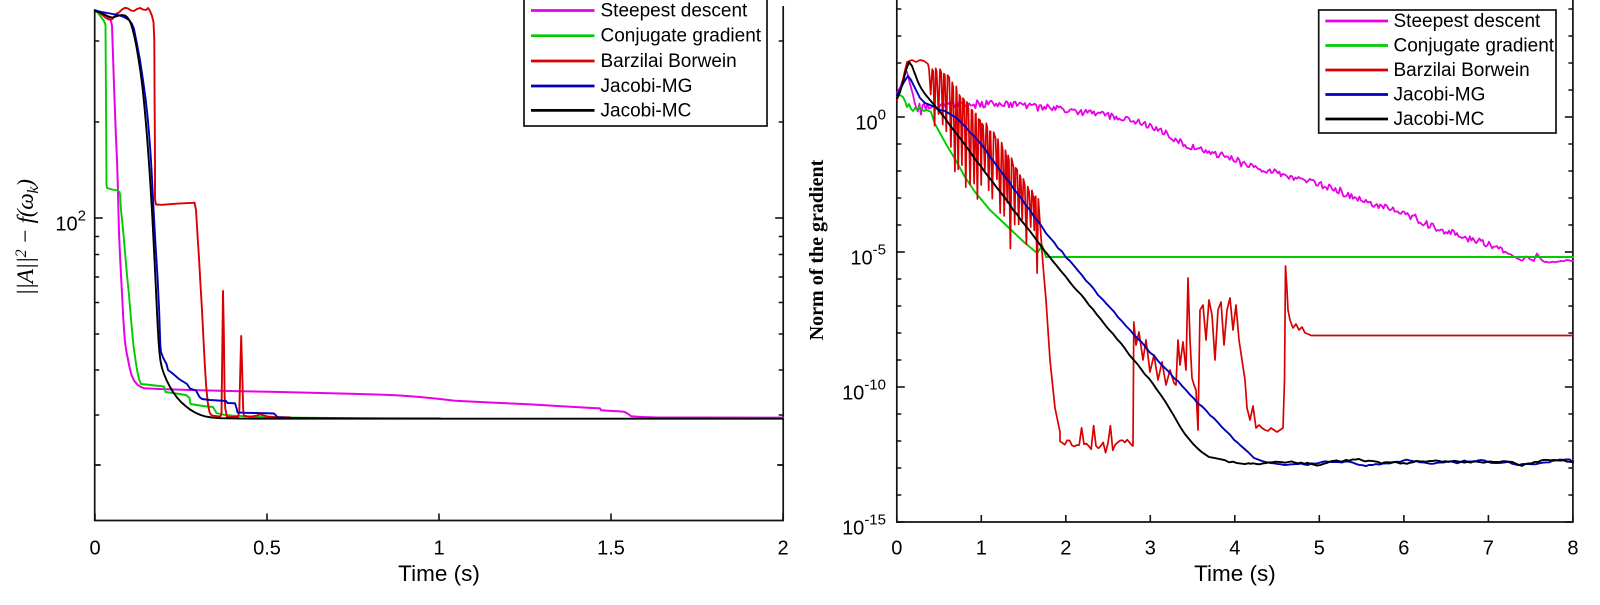 Image resolution: width=1600 pixels, height=605 pixels. I want to click on svg-text: 0.5, so click(267, 549).